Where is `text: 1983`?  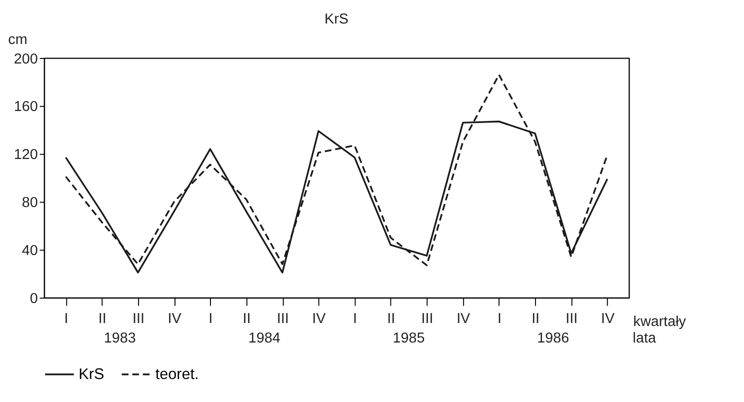 text: 1983 is located at coordinates (120, 338).